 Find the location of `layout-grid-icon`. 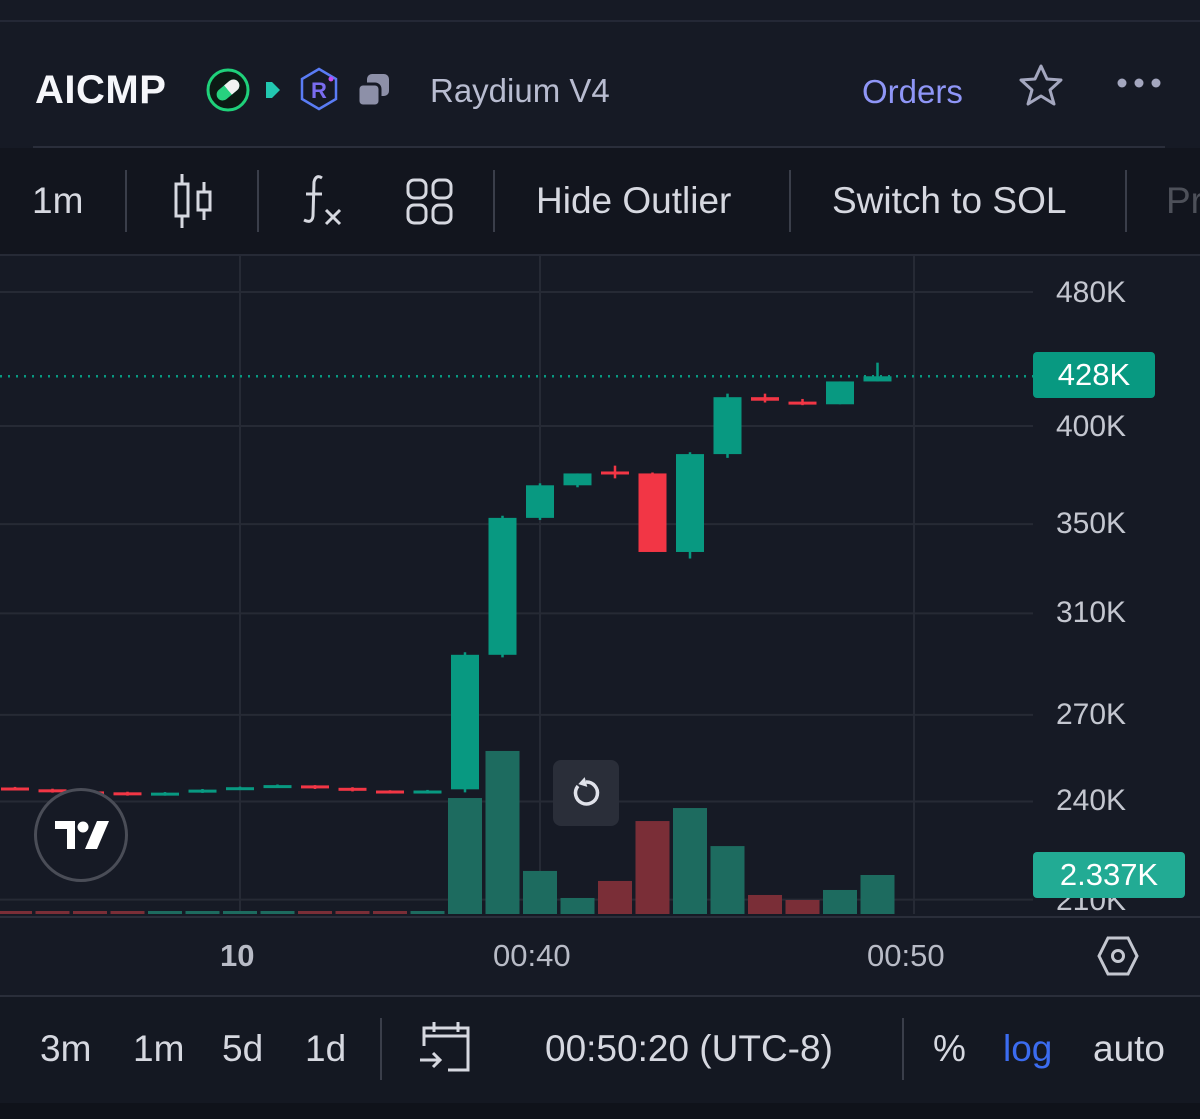

layout-grid-icon is located at coordinates (430, 202).